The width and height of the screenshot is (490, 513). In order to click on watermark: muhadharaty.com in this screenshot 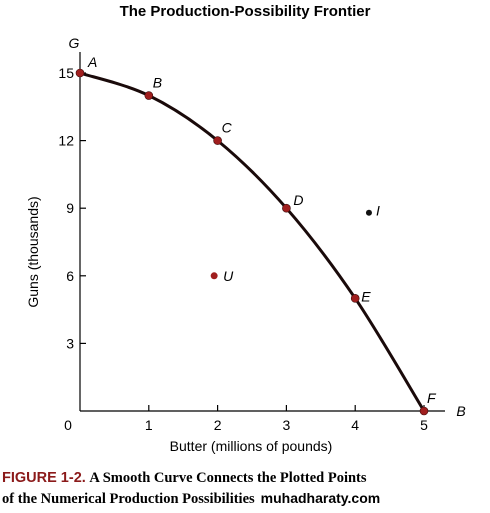, I will do `click(320, 498)`.